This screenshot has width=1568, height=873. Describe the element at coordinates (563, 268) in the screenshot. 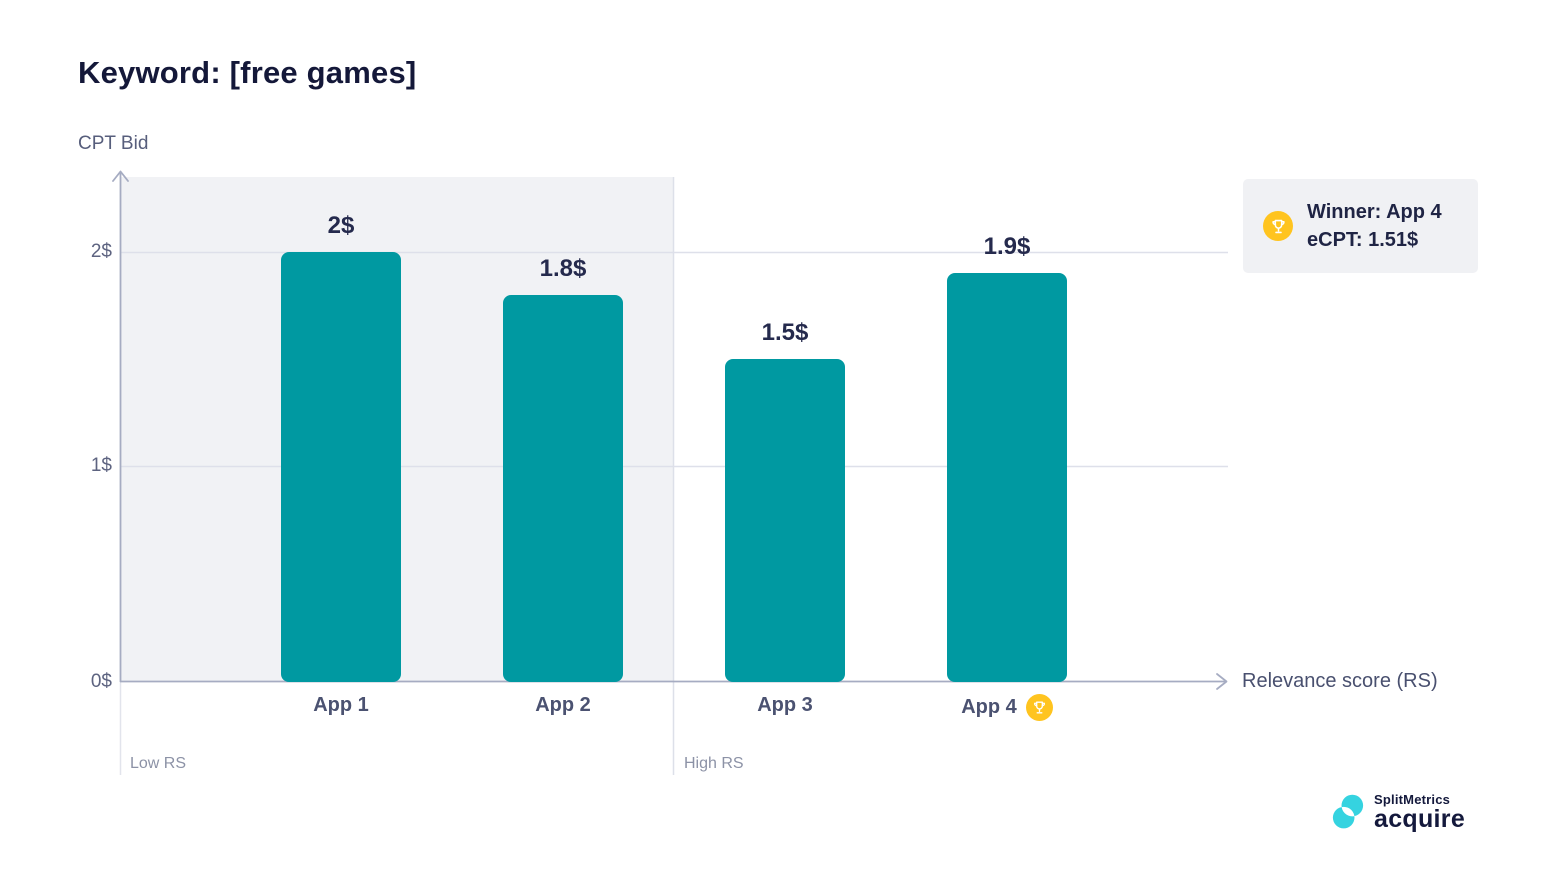

I see `bar-value-label: 1.8$` at that location.